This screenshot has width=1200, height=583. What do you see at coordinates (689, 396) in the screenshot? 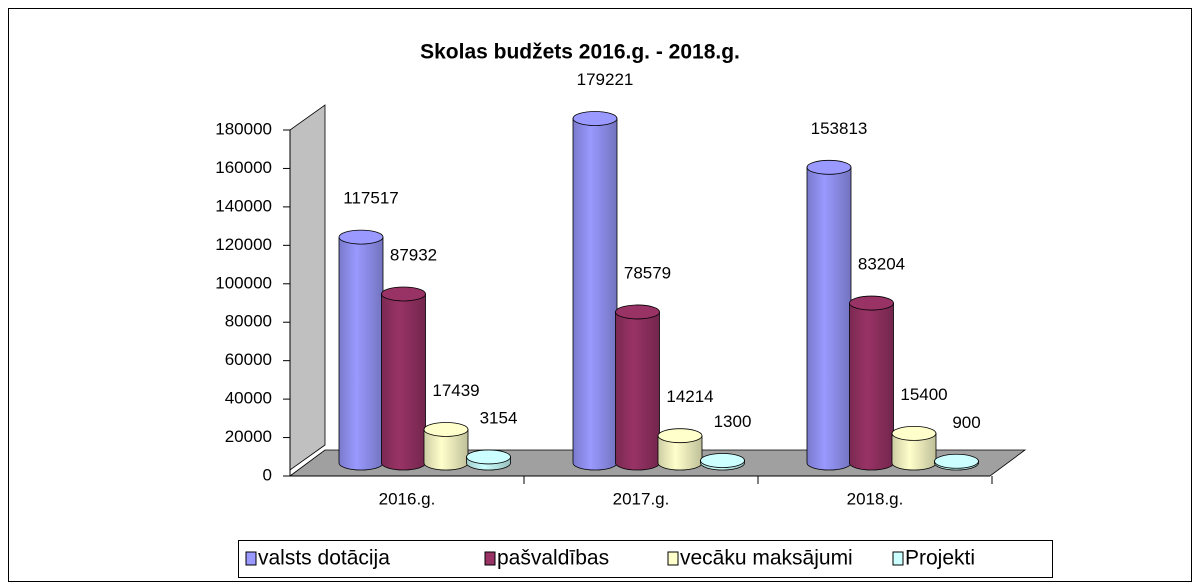
I see `data-label: 14214` at bounding box center [689, 396].